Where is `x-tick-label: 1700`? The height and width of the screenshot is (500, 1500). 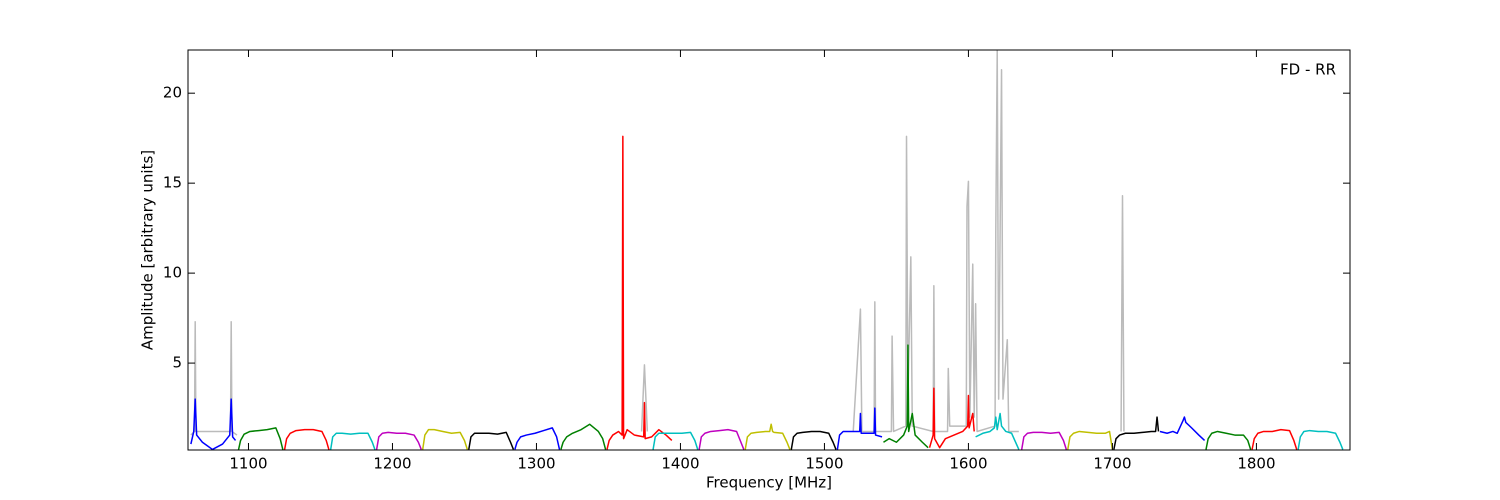
x-tick-label: 1700 is located at coordinates (1112, 464).